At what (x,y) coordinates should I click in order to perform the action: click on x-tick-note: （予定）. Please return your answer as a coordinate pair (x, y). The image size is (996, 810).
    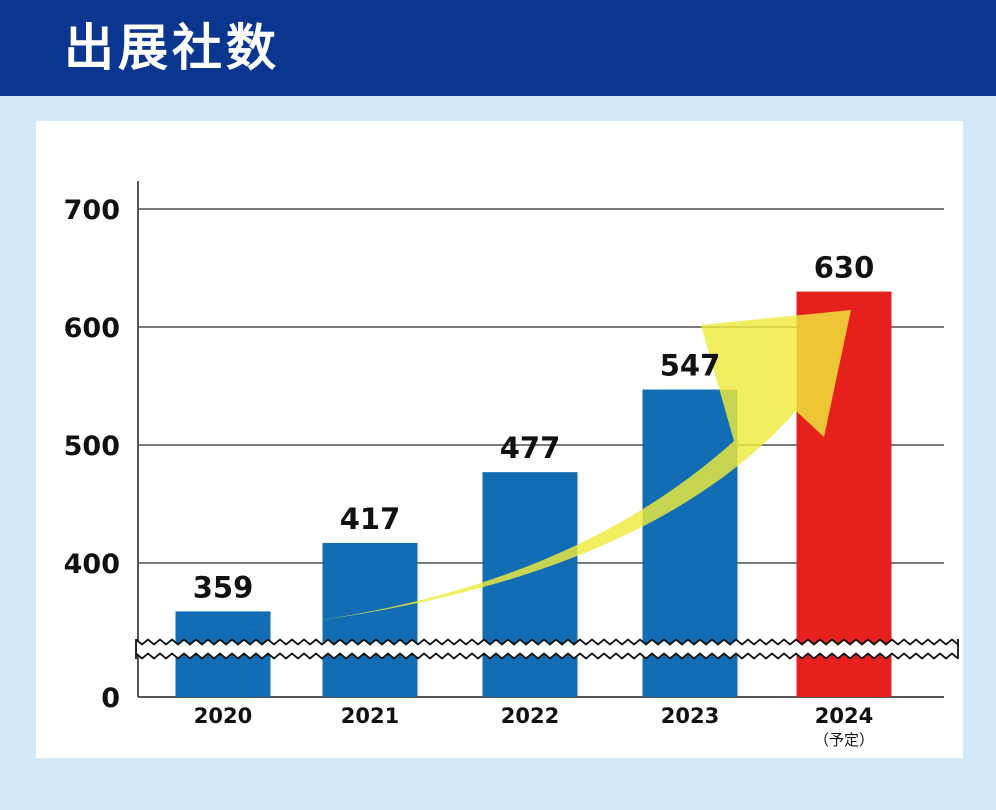
    Looking at the image, I should click on (844, 740).